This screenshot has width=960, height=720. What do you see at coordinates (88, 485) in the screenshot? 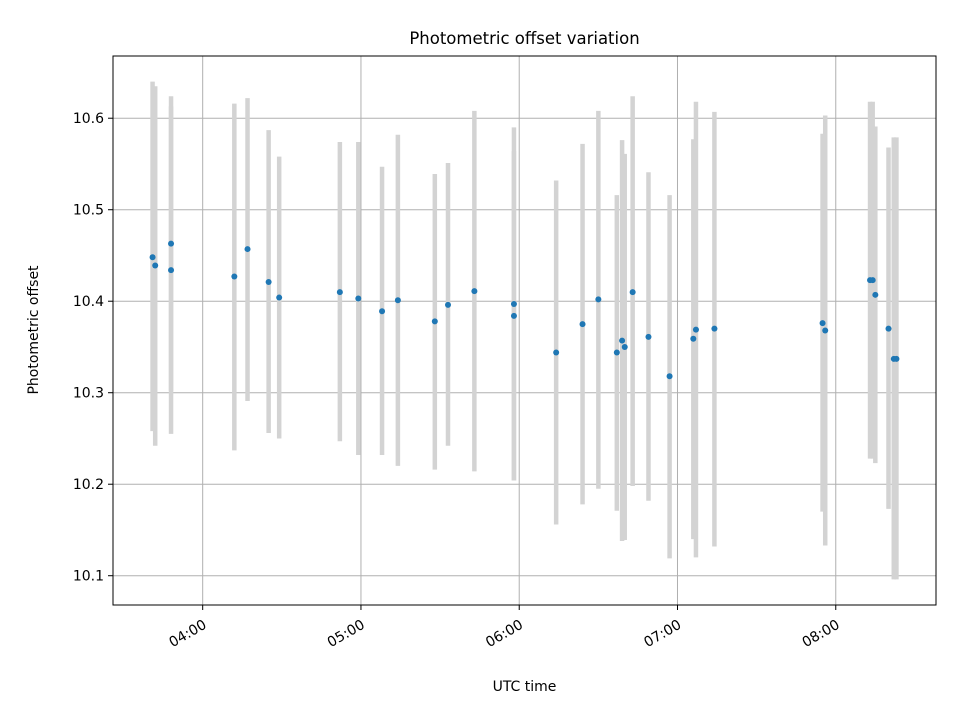
I see `y-tick-label: 10.2` at bounding box center [88, 485].